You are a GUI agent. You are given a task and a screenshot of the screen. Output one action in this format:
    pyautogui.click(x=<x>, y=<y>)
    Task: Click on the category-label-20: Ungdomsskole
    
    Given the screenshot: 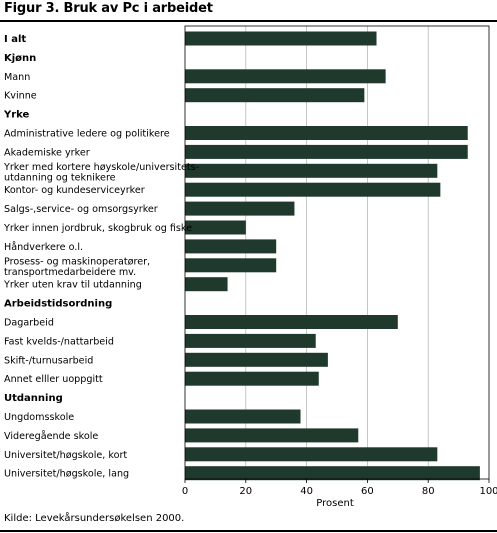 What is the action you would take?
    pyautogui.click(x=39, y=417)
    